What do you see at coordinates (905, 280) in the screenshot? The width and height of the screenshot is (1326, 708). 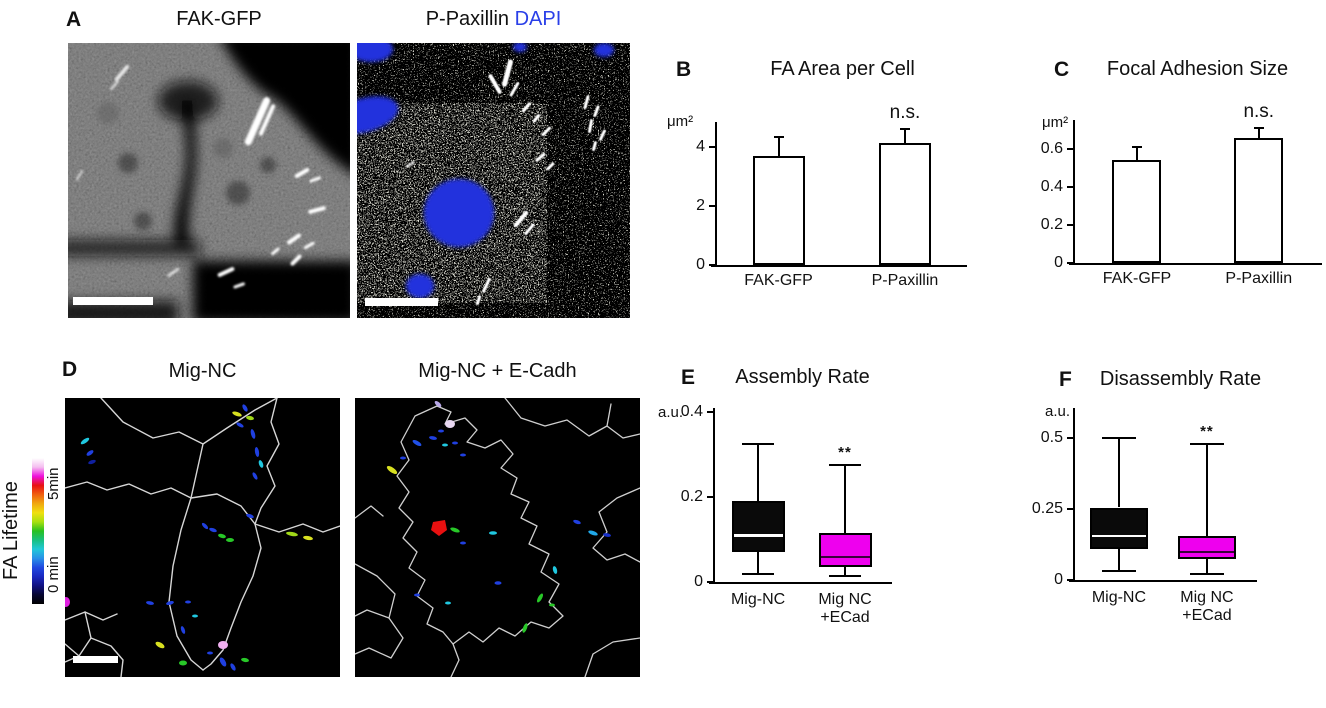 I see `category-label: P-Paxillin` at bounding box center [905, 280].